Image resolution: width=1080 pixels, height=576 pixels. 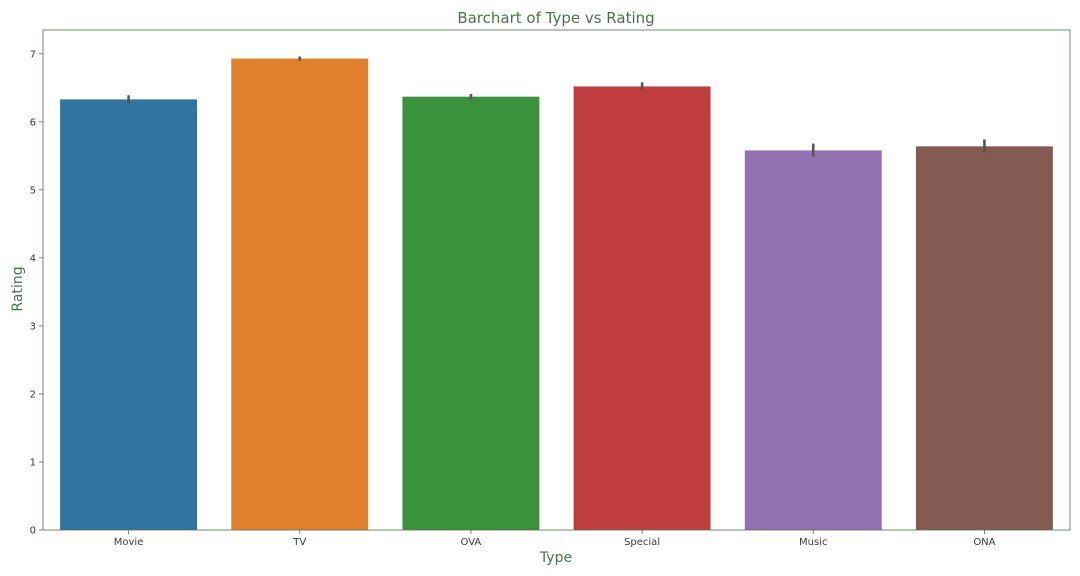 What do you see at coordinates (33, 54) in the screenshot?
I see `y-tick-label: 7` at bounding box center [33, 54].